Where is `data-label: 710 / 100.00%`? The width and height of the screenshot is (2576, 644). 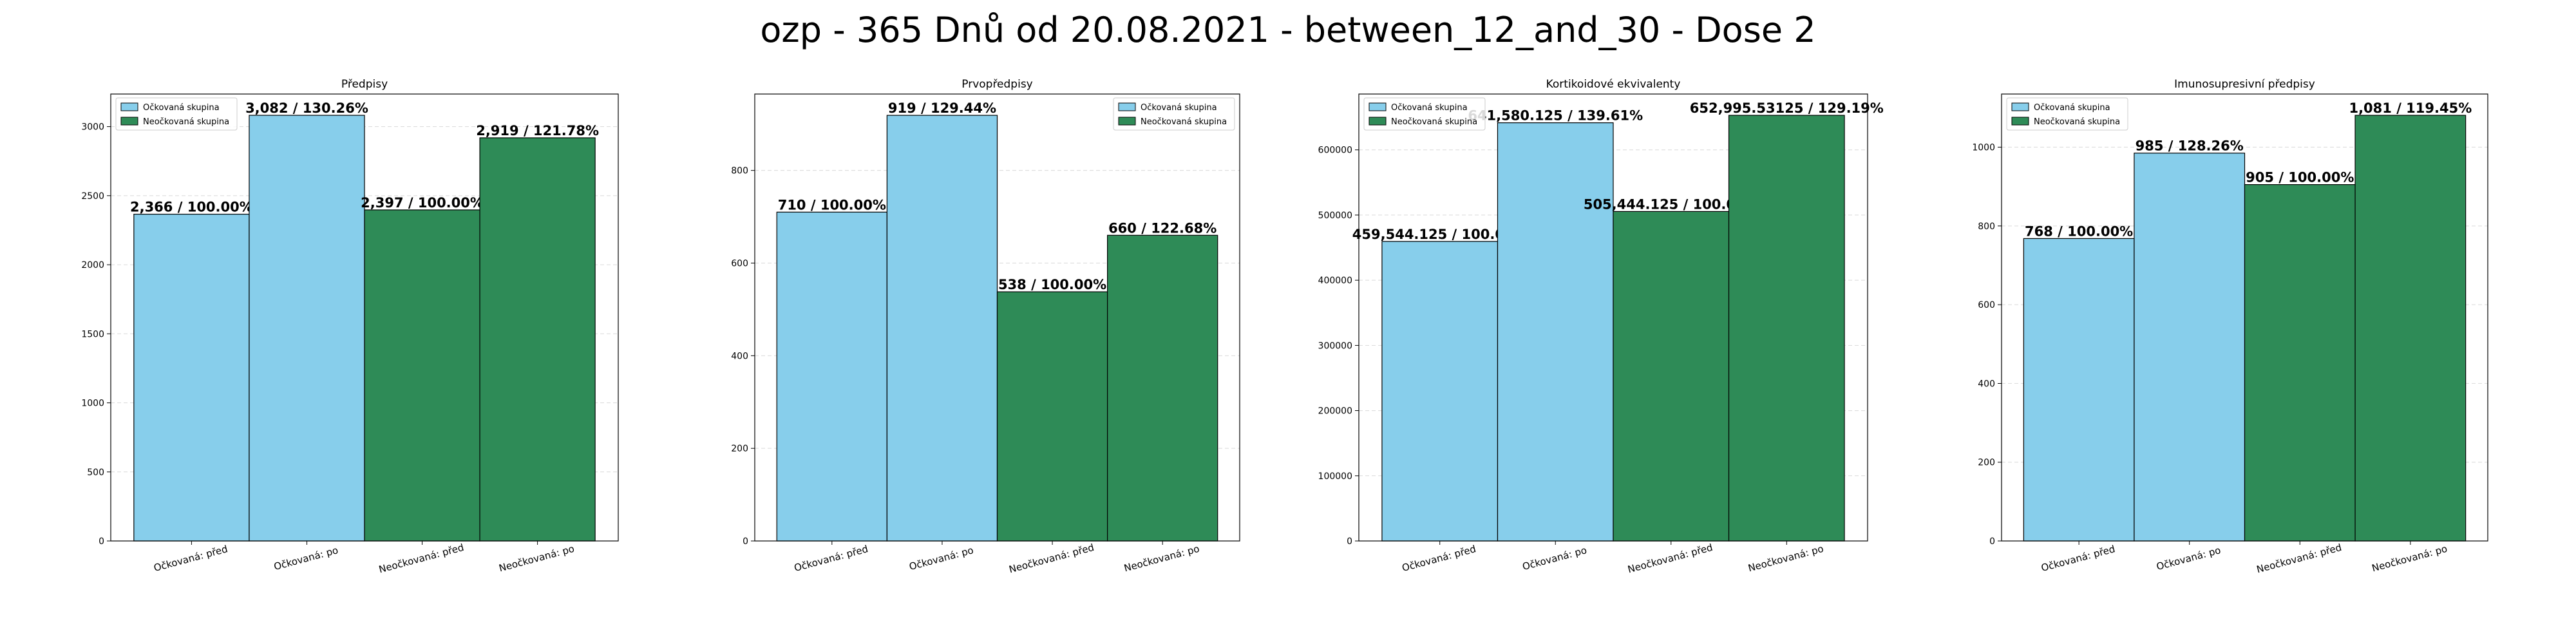
data-label: 710 / 100.00% is located at coordinates (832, 205).